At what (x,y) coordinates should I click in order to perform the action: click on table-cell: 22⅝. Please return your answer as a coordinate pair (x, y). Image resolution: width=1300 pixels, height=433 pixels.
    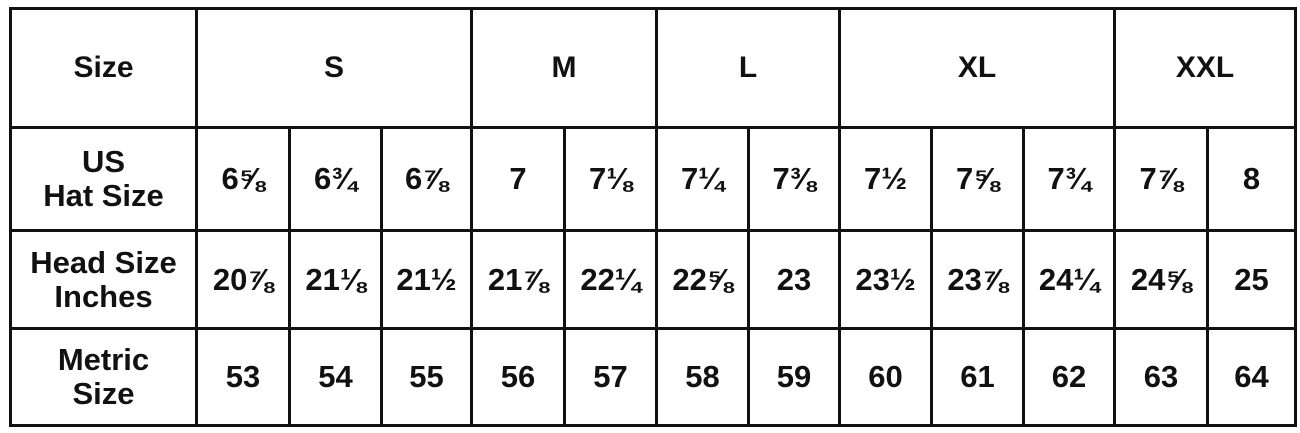
    Looking at the image, I should click on (702, 279).